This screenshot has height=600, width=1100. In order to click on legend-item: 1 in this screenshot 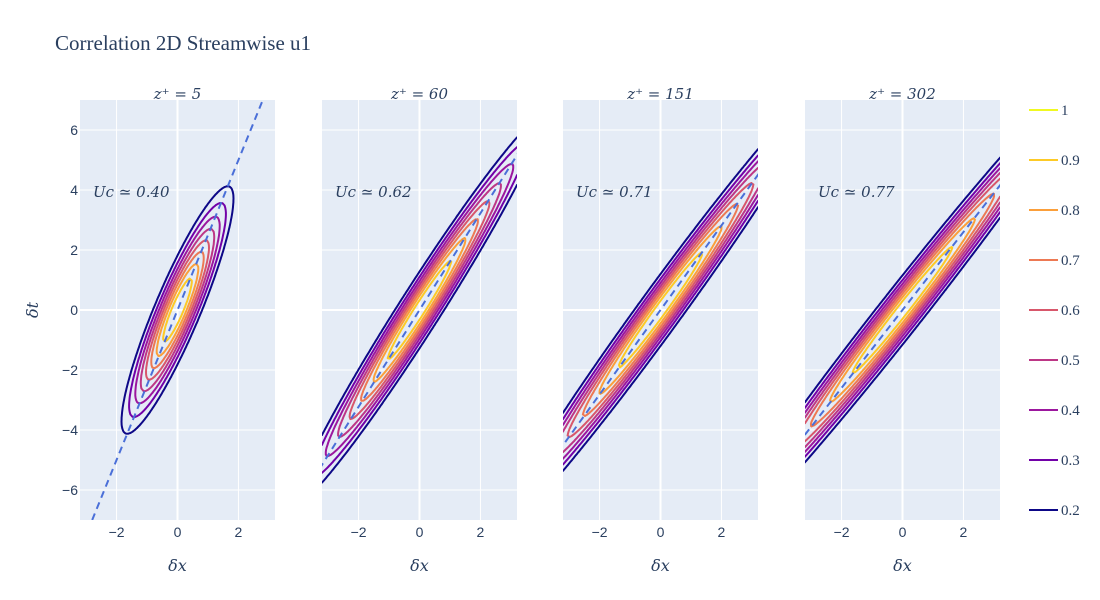, I will do `click(1049, 111)`.